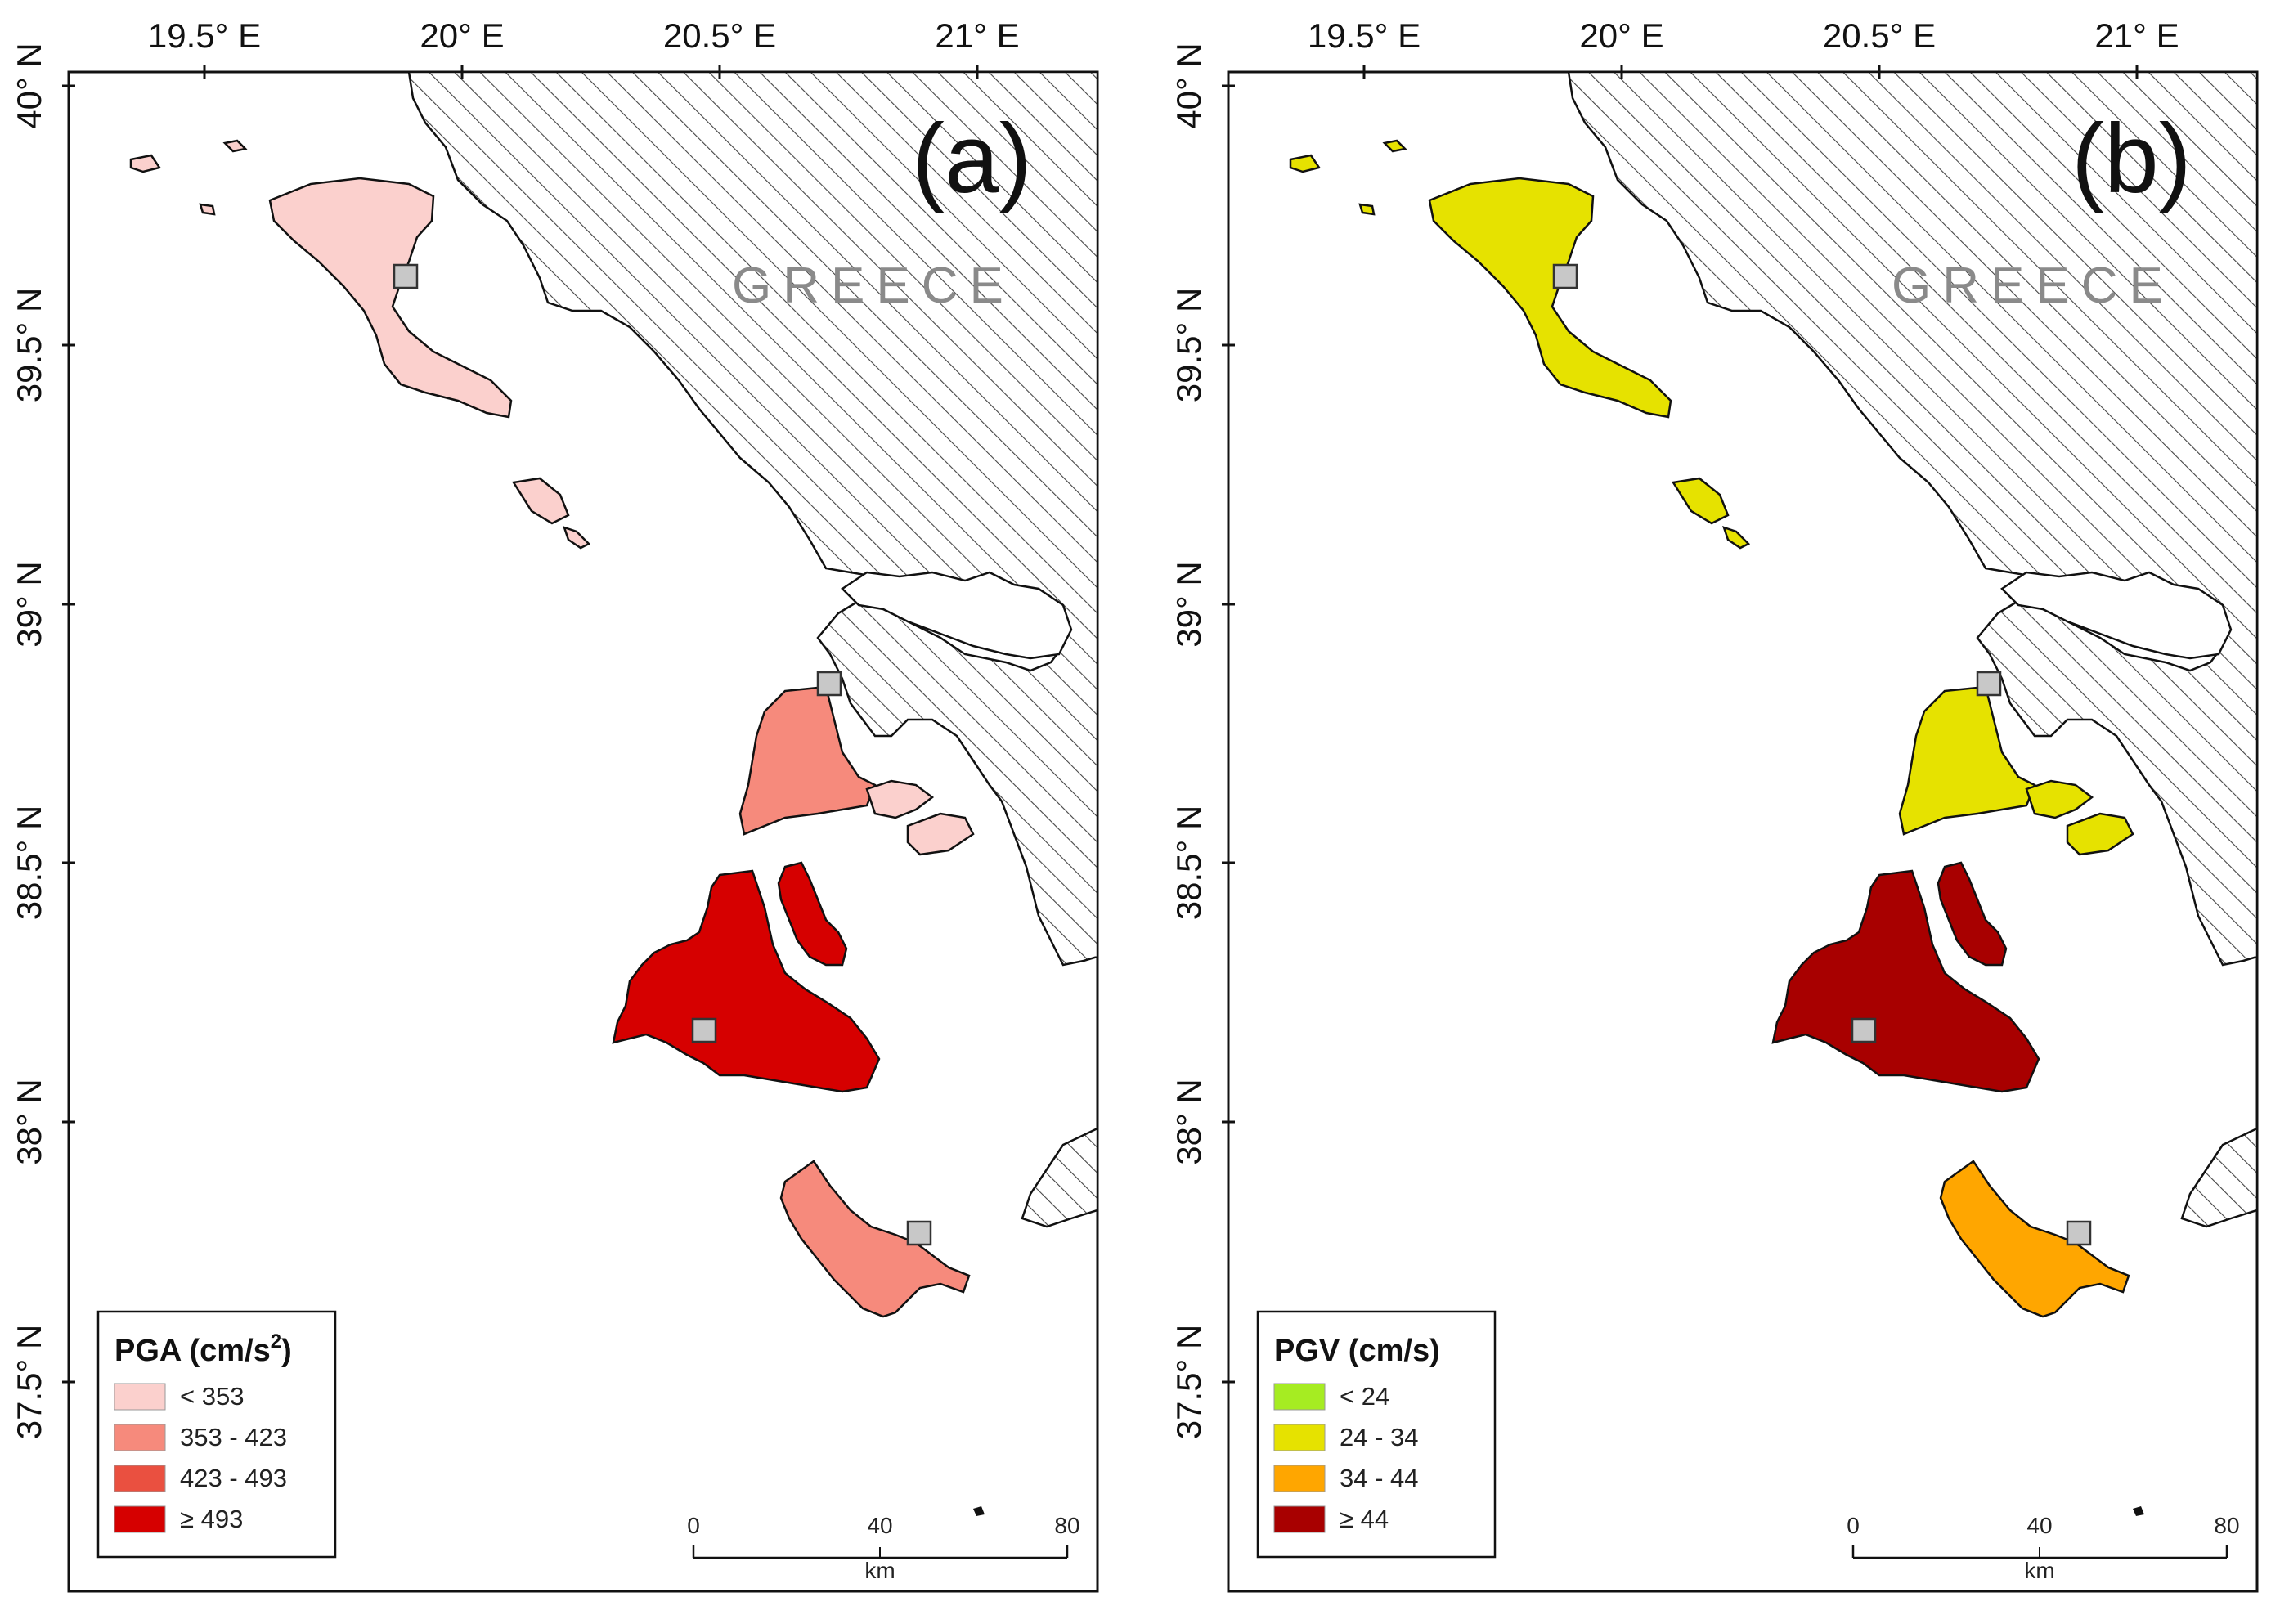 This screenshot has height=1624, width=2280. I want to click on legend-label: 423 - 493, so click(233, 1478).